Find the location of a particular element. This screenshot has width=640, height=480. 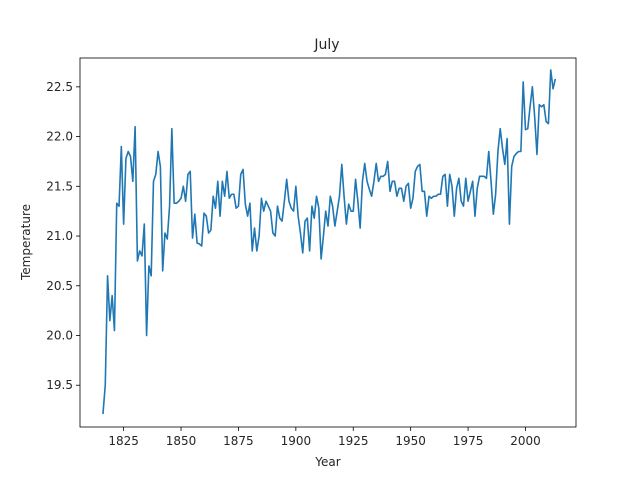

y-tick-label: 21.0 is located at coordinates (59, 236).